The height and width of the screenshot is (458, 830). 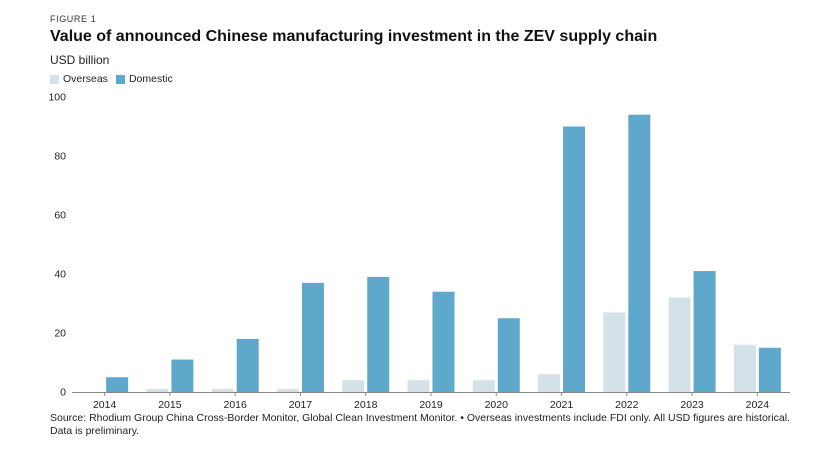 What do you see at coordinates (80, 60) in the screenshot?
I see `y-axis-unit-label: USD billion` at bounding box center [80, 60].